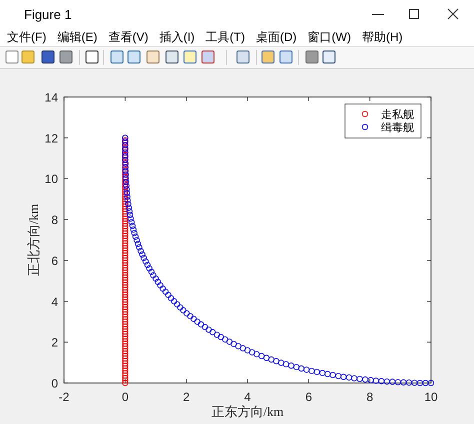 Image resolution: width=474 pixels, height=424 pixels. I want to click on y-tick-label: 4, so click(54, 301).